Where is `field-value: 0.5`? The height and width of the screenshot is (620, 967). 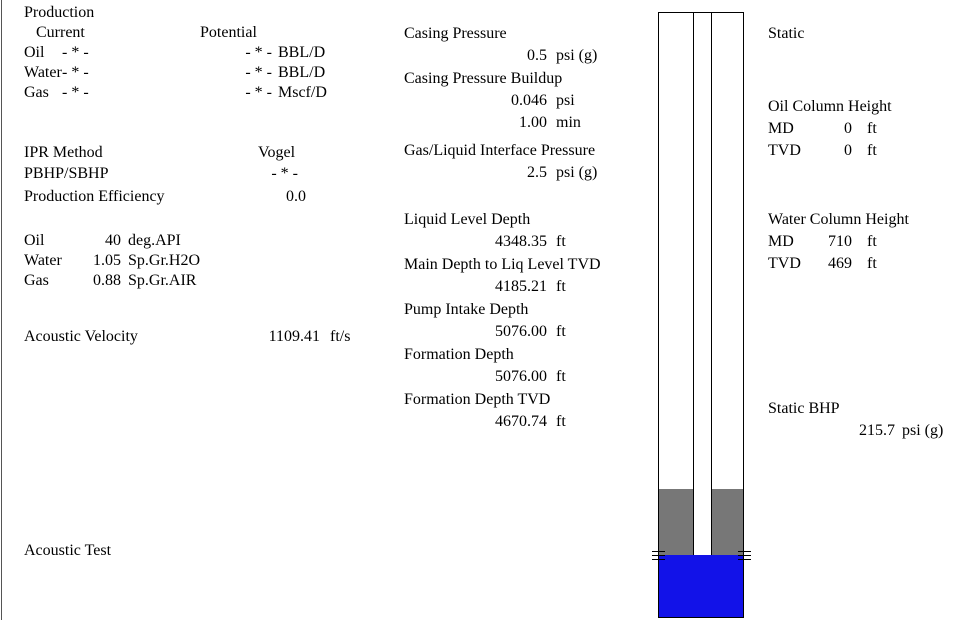
field-value: 0.5 is located at coordinates (537, 55).